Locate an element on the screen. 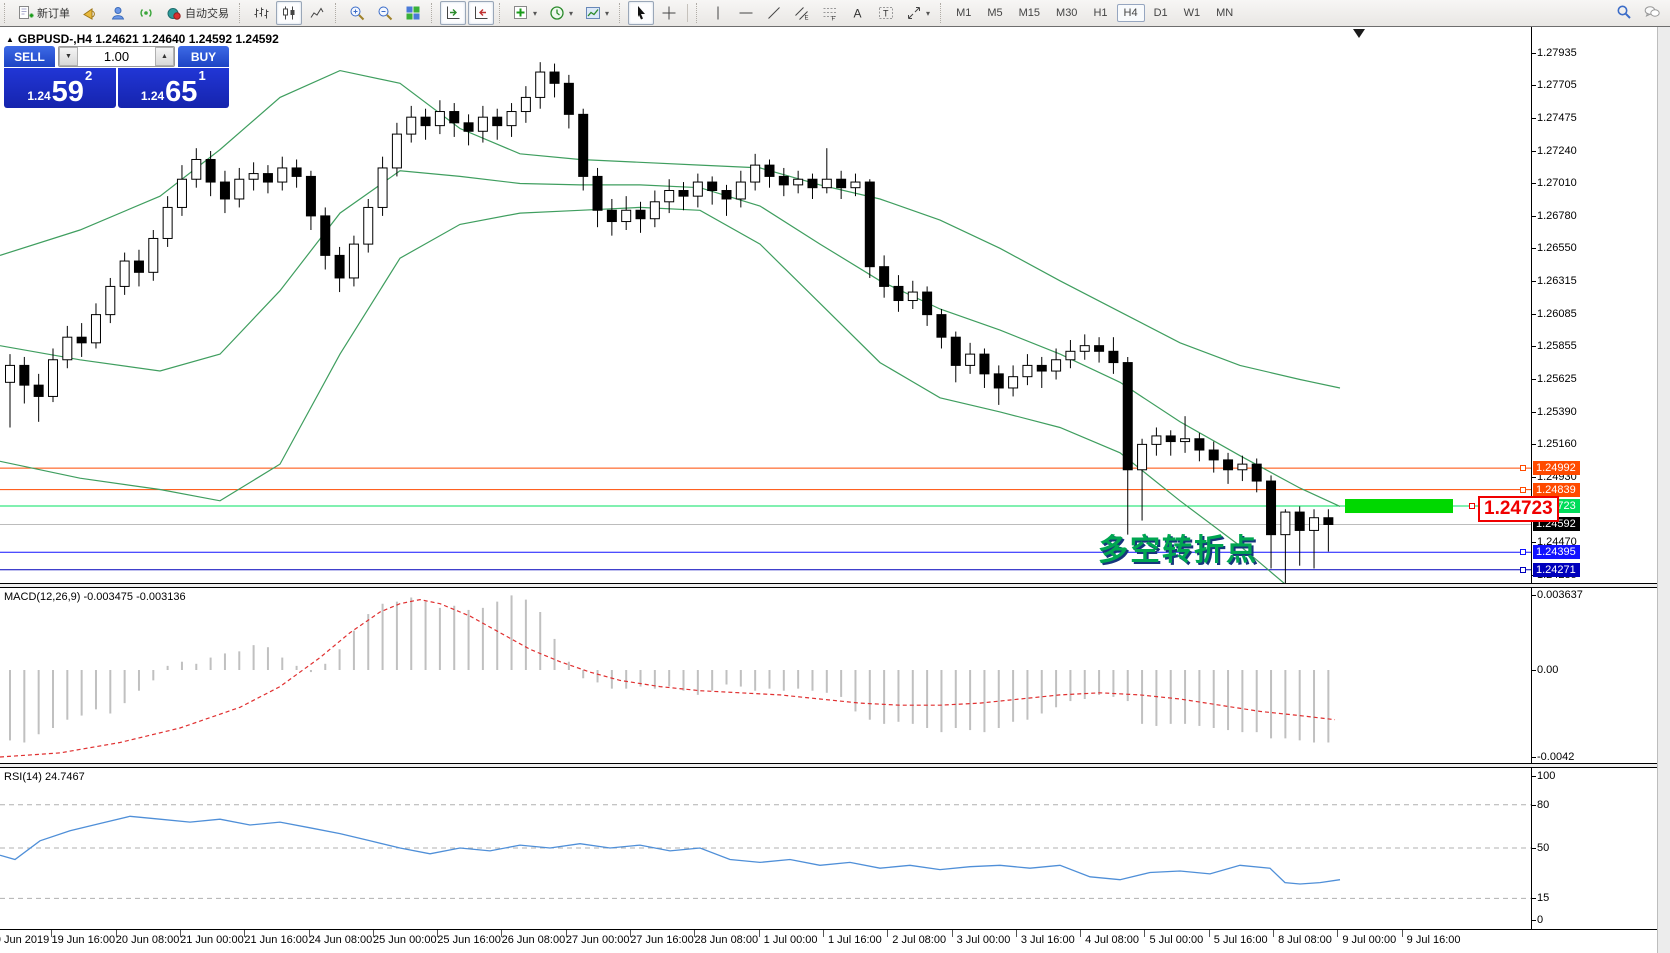 The width and height of the screenshot is (1670, 953). highlight-rectangle-object is located at coordinates (1399, 506).